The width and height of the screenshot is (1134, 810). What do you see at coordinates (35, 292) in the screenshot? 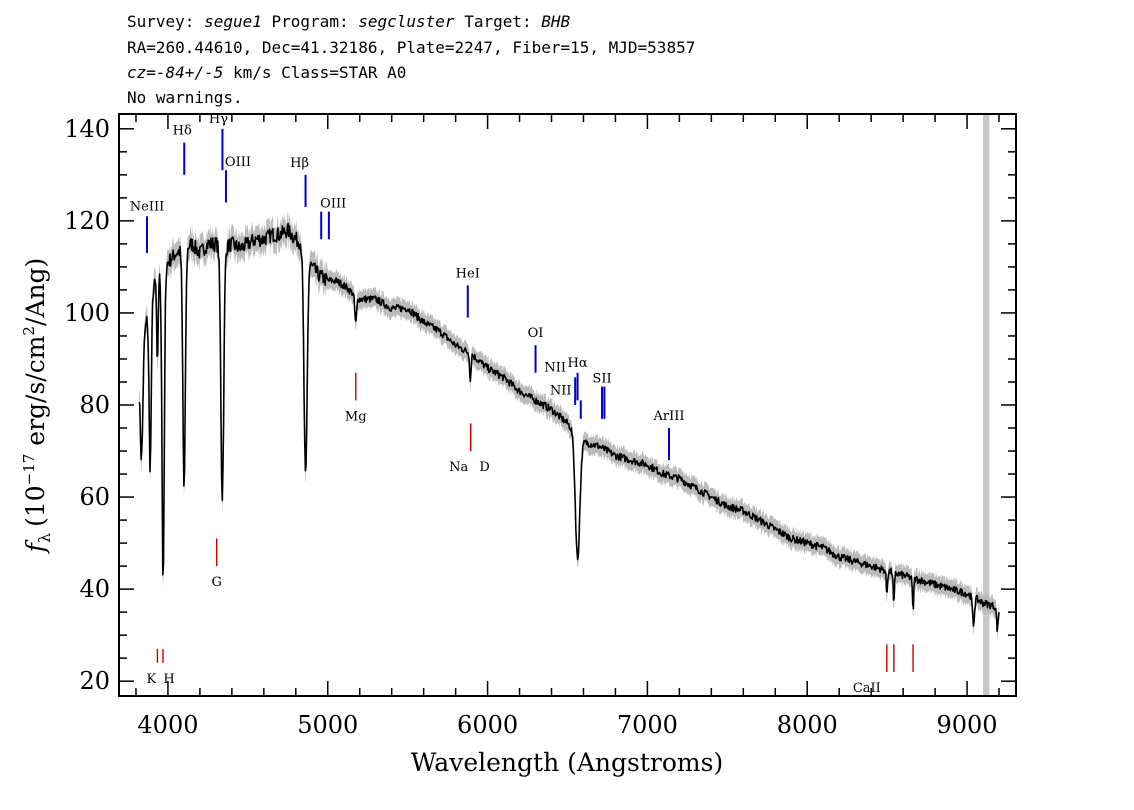
I see `y-label-close: /Ang)` at bounding box center [35, 292].